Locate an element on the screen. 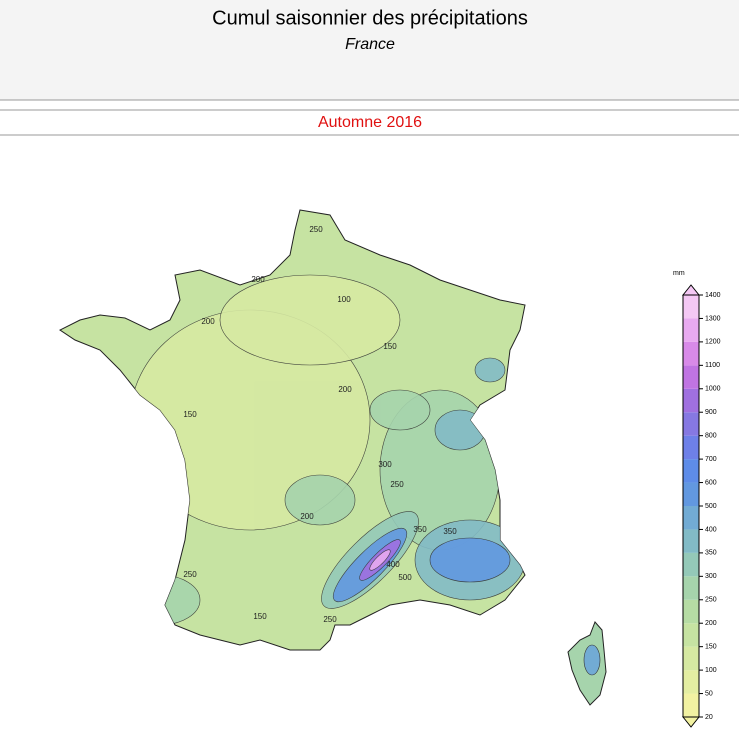 The image size is (739, 736). tick-label: 300 is located at coordinates (711, 576).